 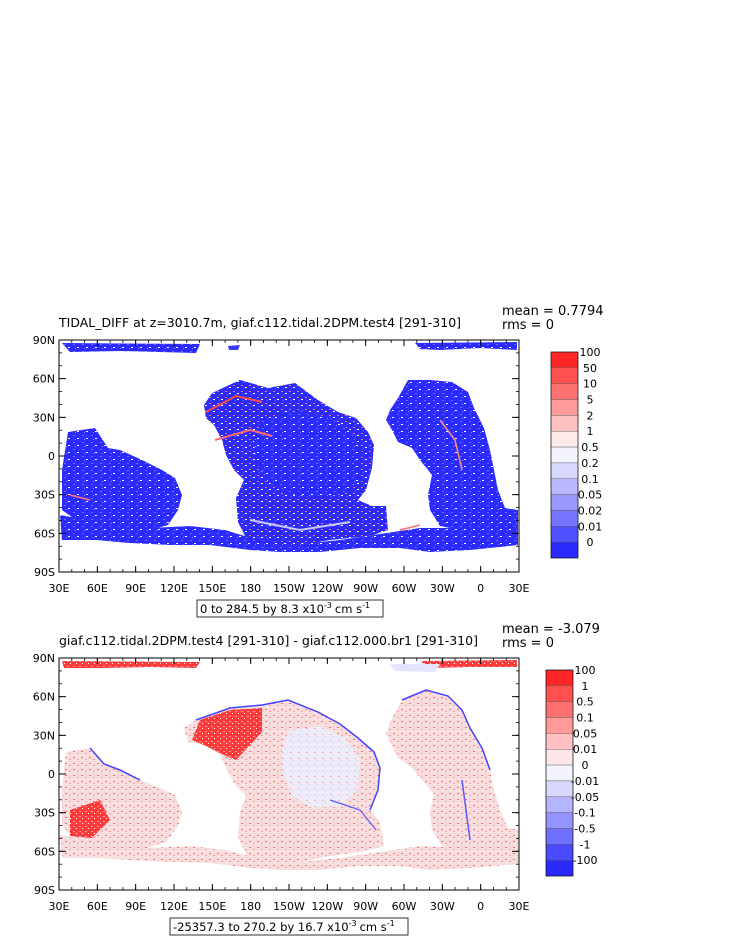 What do you see at coordinates (585, 797) in the screenshot?
I see `colorbar-label: -0.05` at bounding box center [585, 797].